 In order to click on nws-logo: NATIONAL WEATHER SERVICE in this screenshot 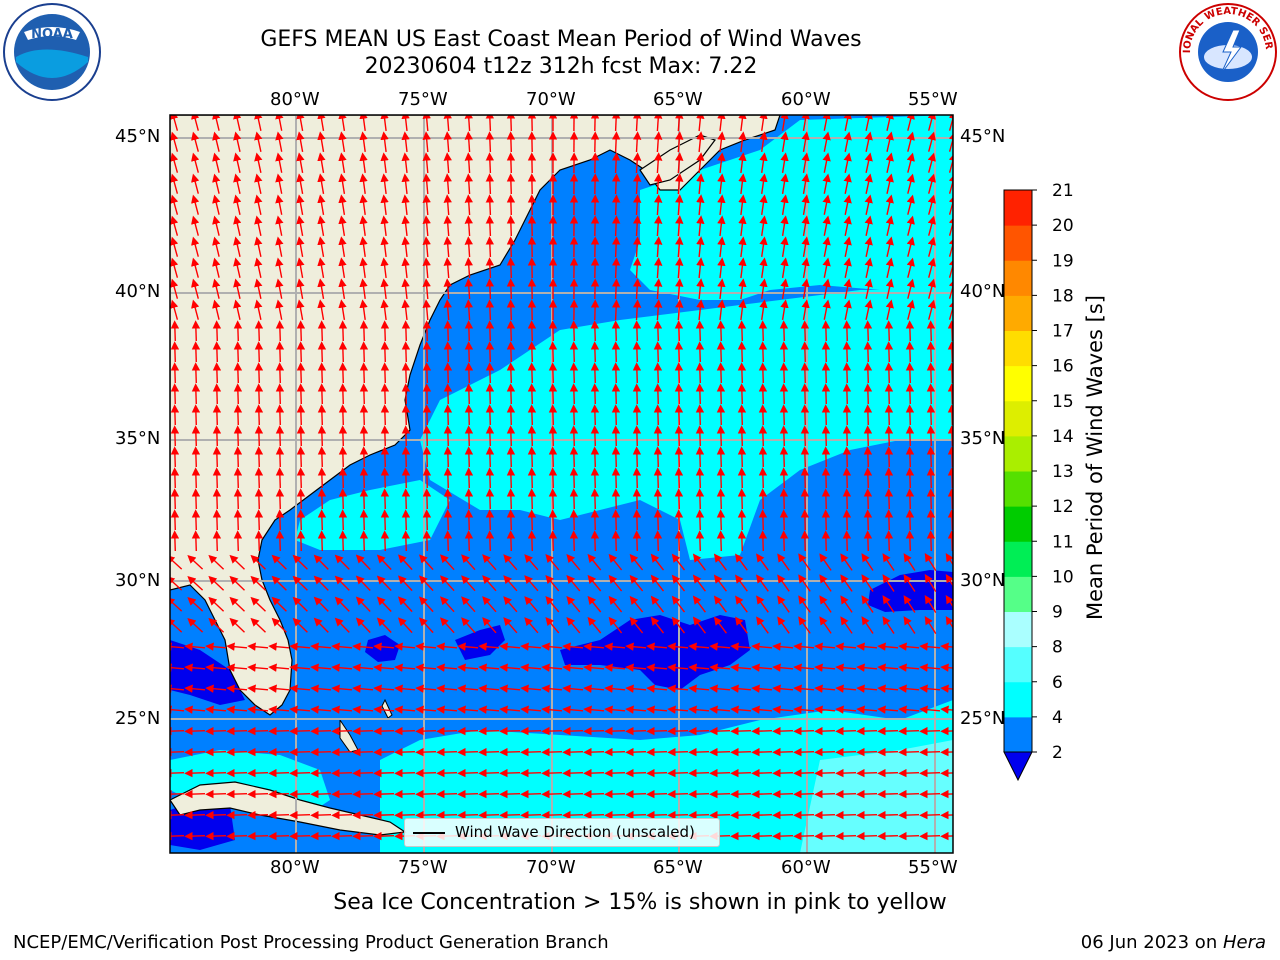, I will do `click(1226, 51)`.